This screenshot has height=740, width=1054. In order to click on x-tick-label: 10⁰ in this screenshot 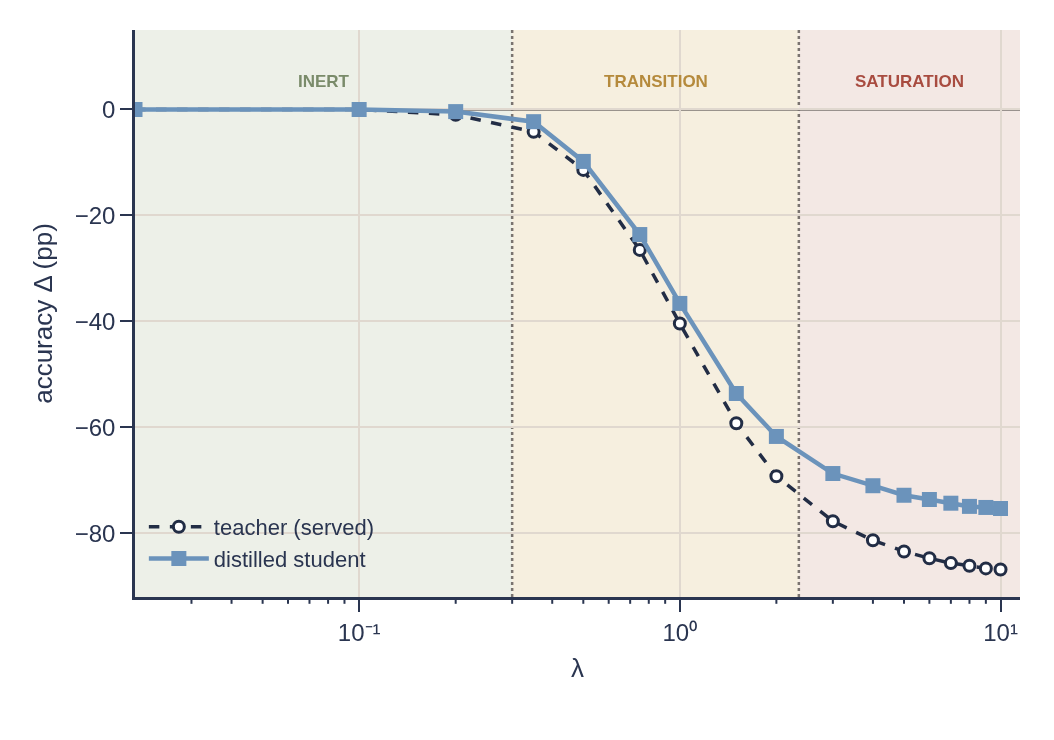, I will do `click(680, 632)`.